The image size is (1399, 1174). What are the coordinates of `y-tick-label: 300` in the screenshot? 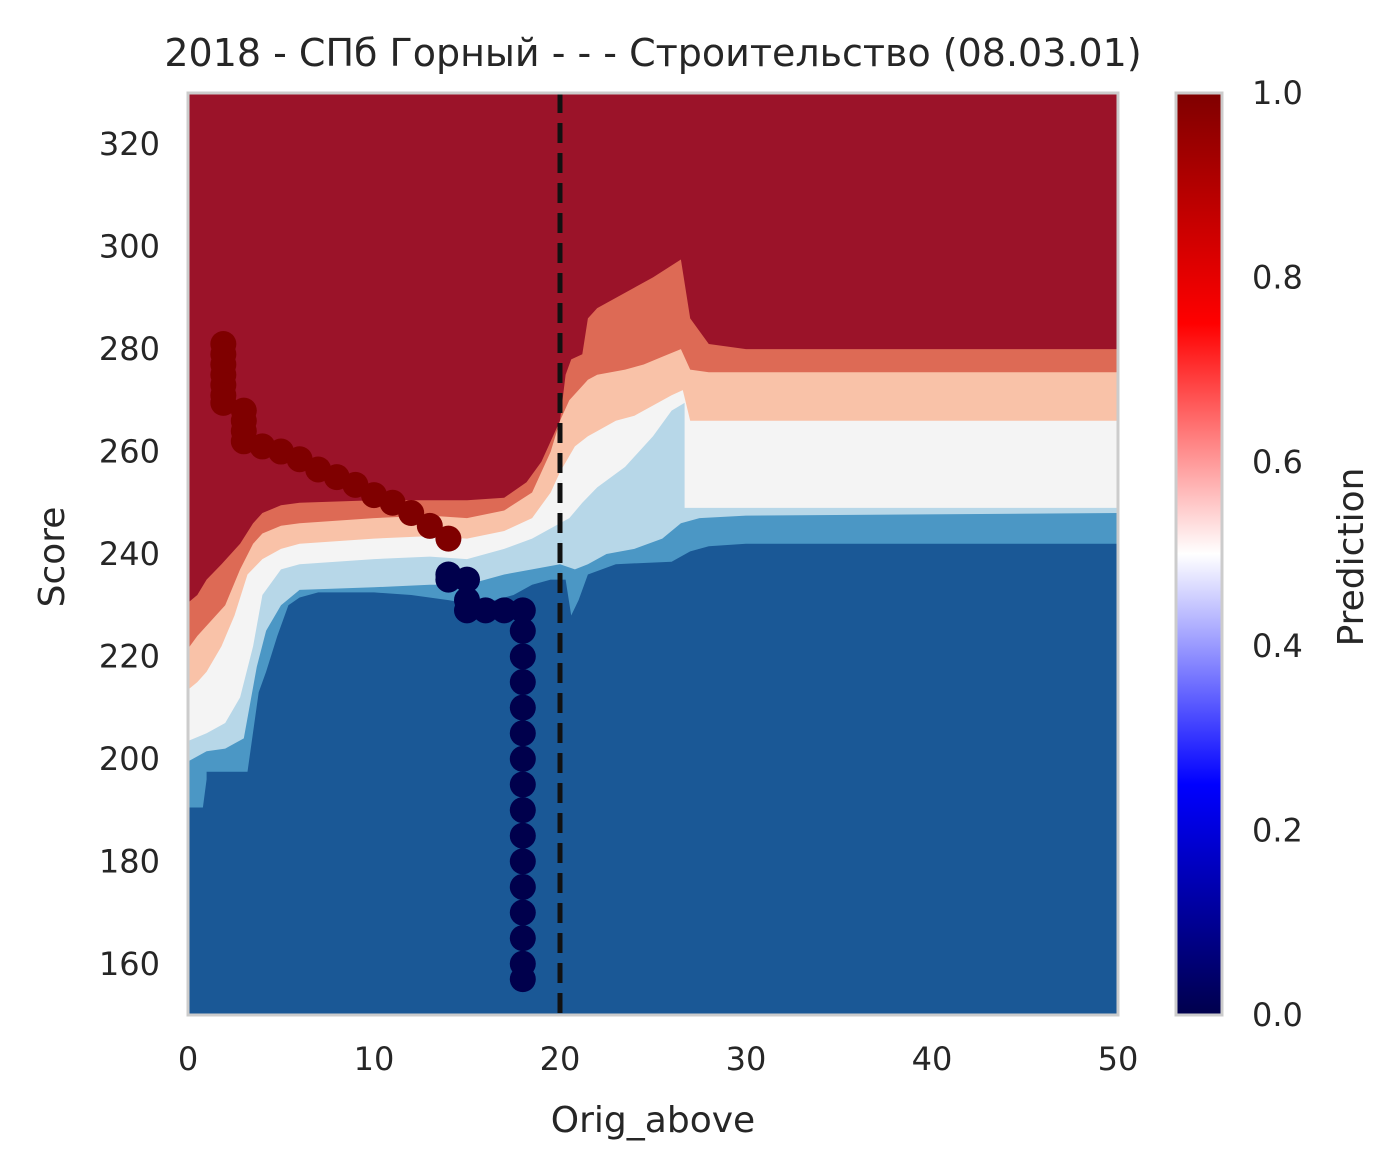 It's located at (129, 247).